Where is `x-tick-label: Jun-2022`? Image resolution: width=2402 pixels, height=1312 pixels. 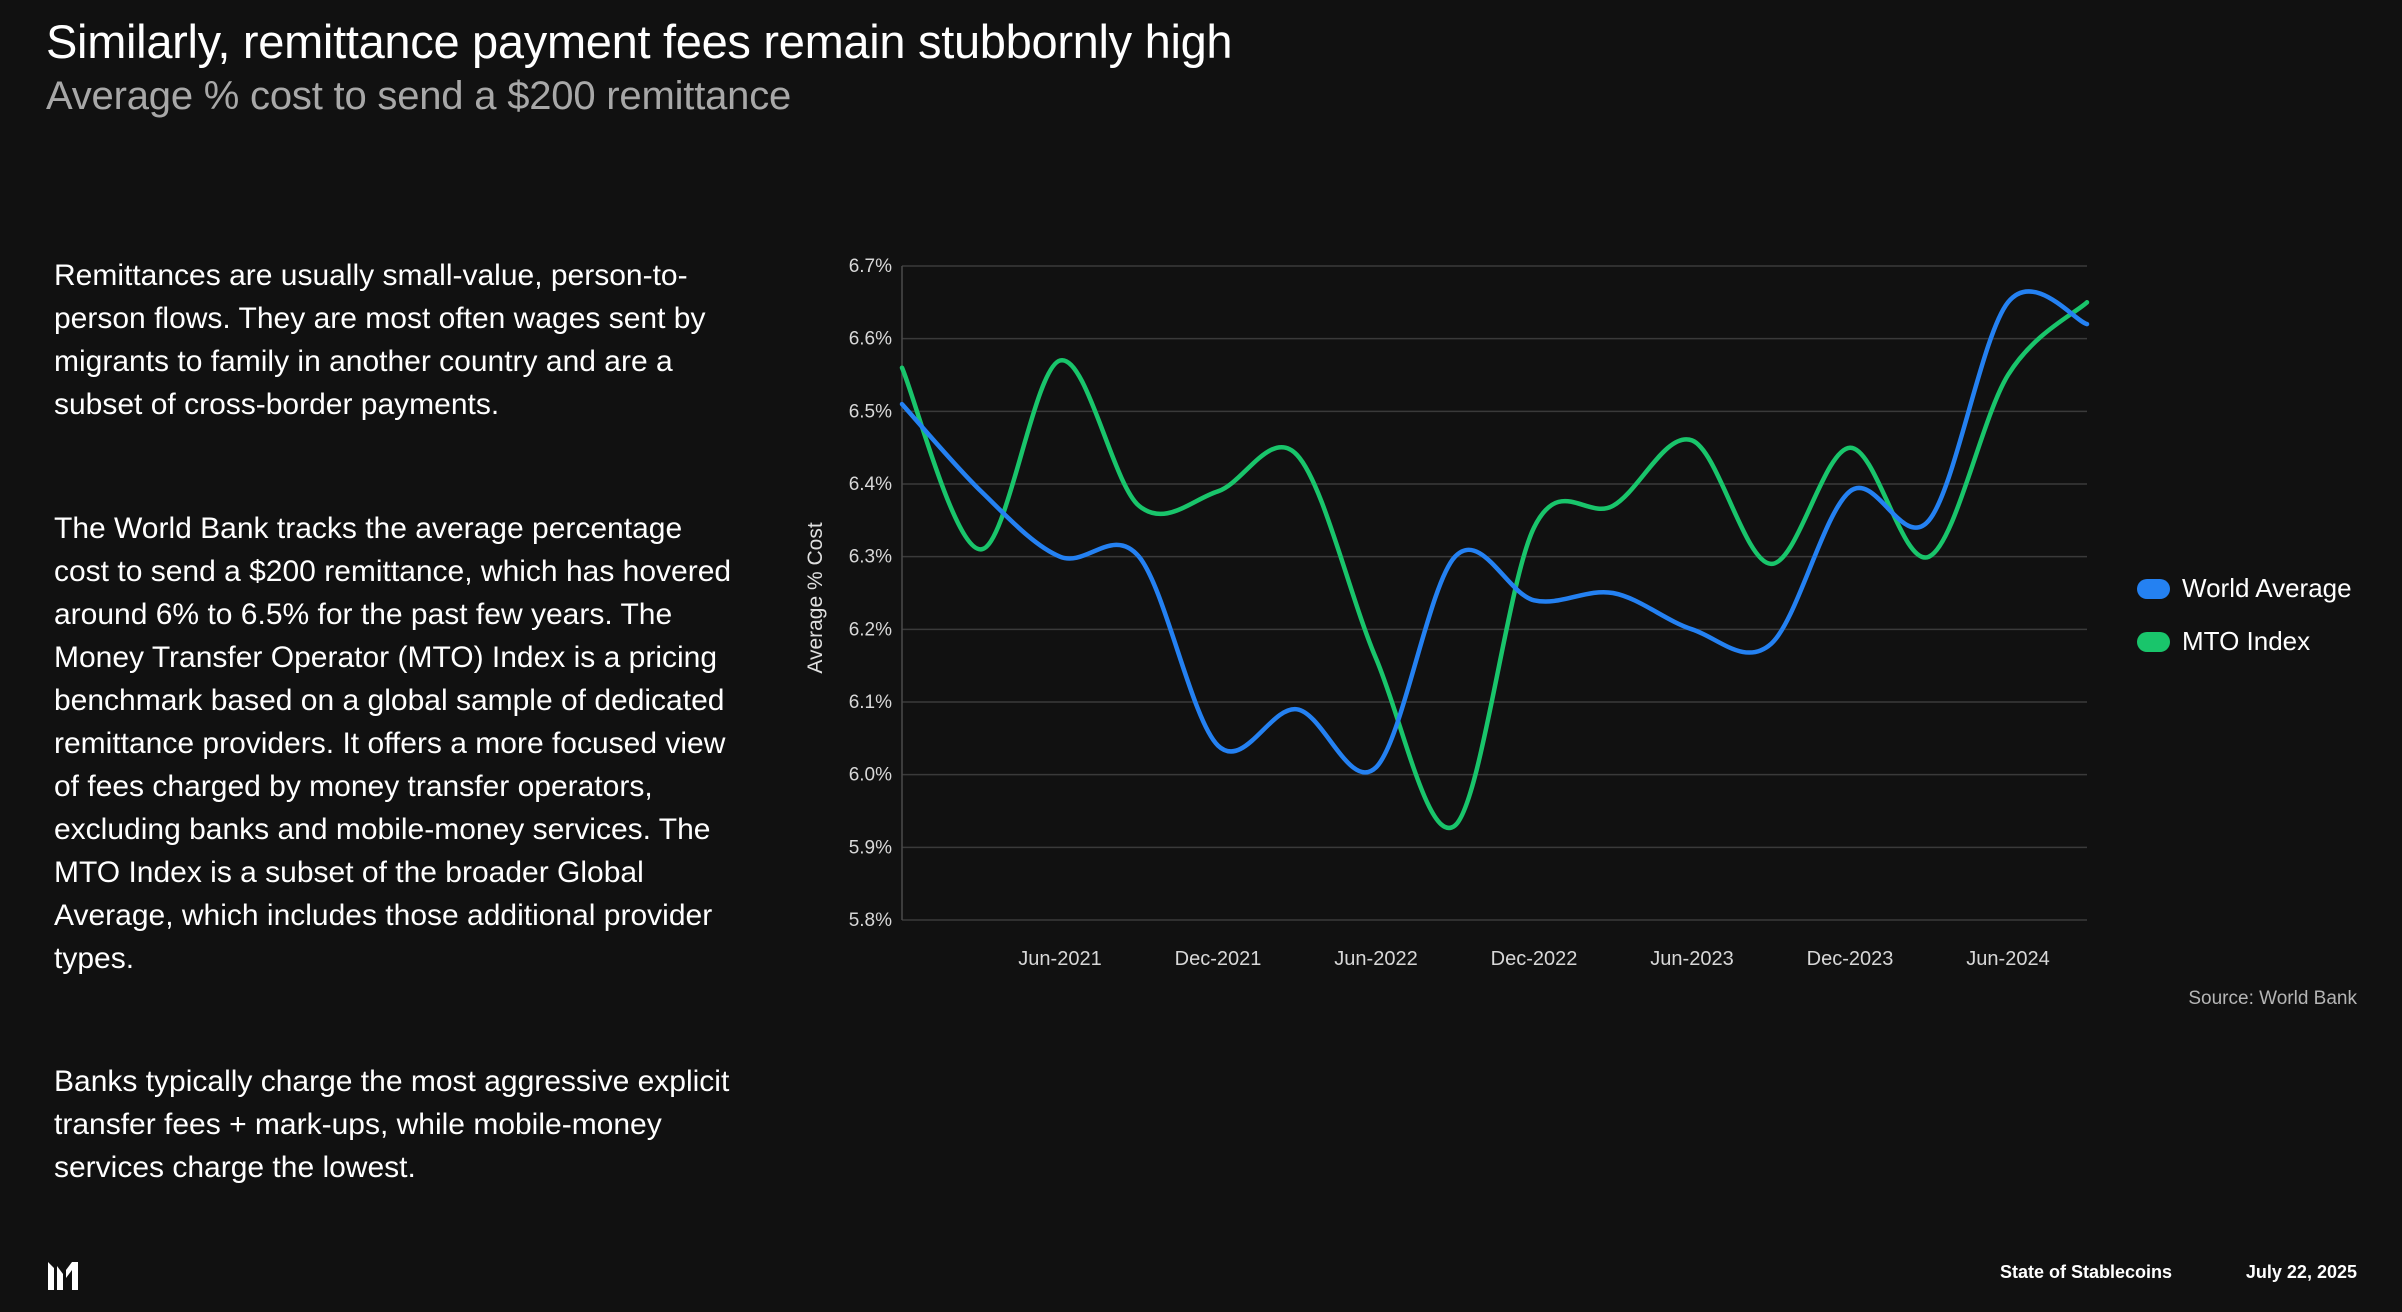 x-tick-label: Jun-2022 is located at coordinates (1375, 959).